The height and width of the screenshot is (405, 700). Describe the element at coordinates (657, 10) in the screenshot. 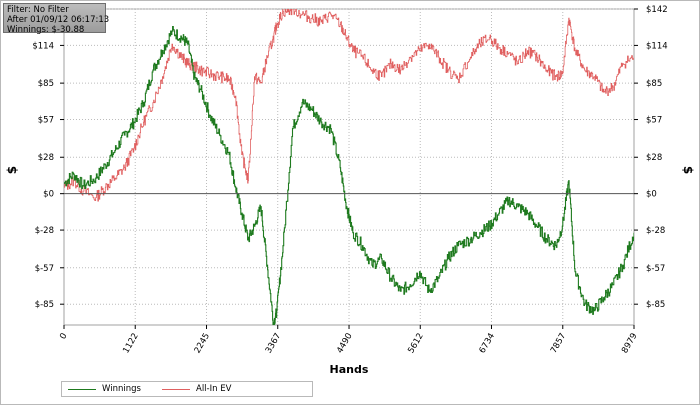

I see `y-tick-label-right: $142` at that location.